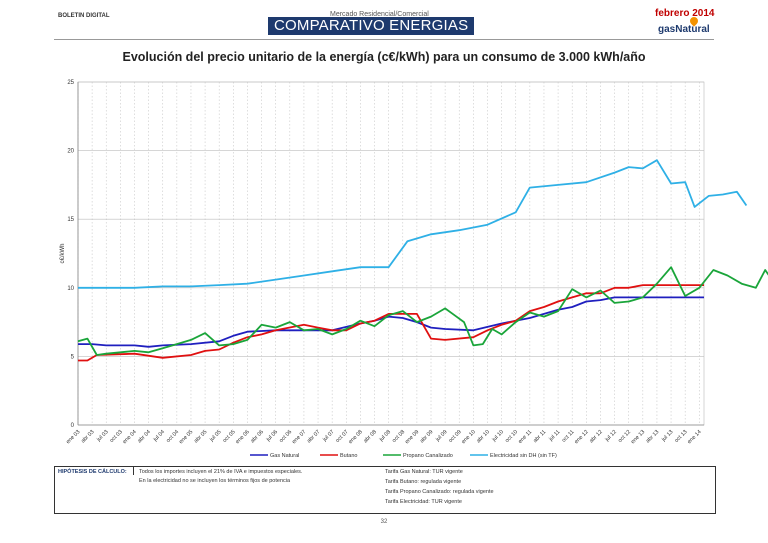 The height and width of the screenshot is (543, 768). Describe the element at coordinates (498, 436) in the screenshot. I see `x-tick-label: jul 10` at that location.